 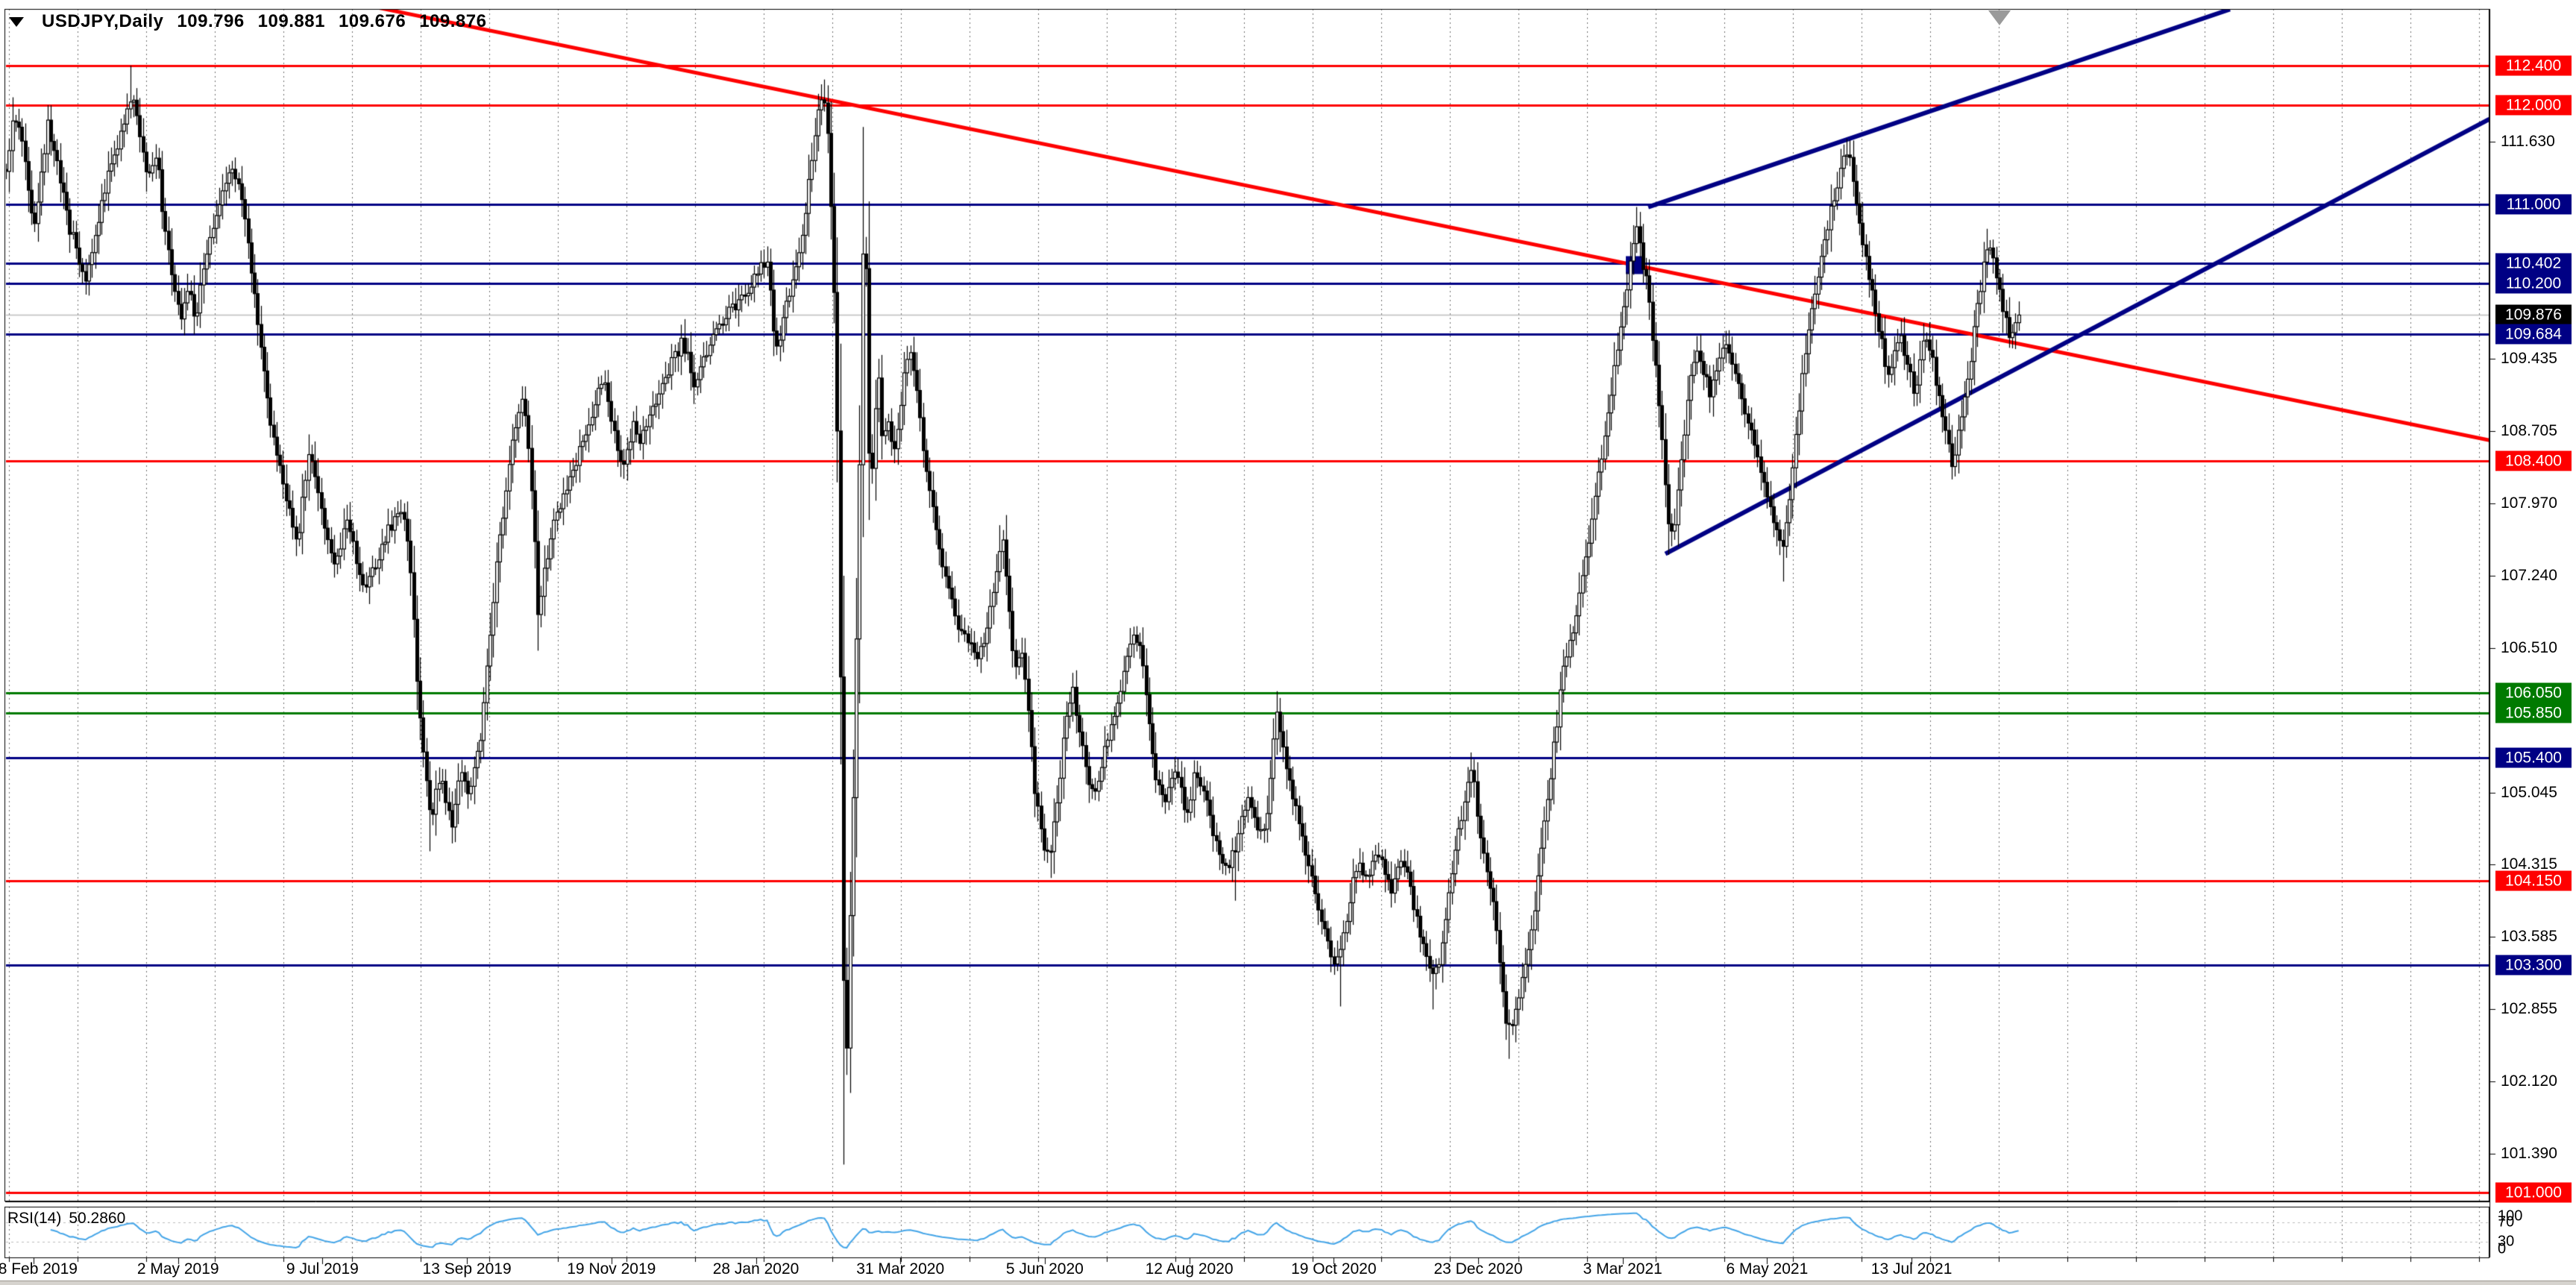 What do you see at coordinates (2529, 792) in the screenshot?
I see `price-tick-label: 105.045` at bounding box center [2529, 792].